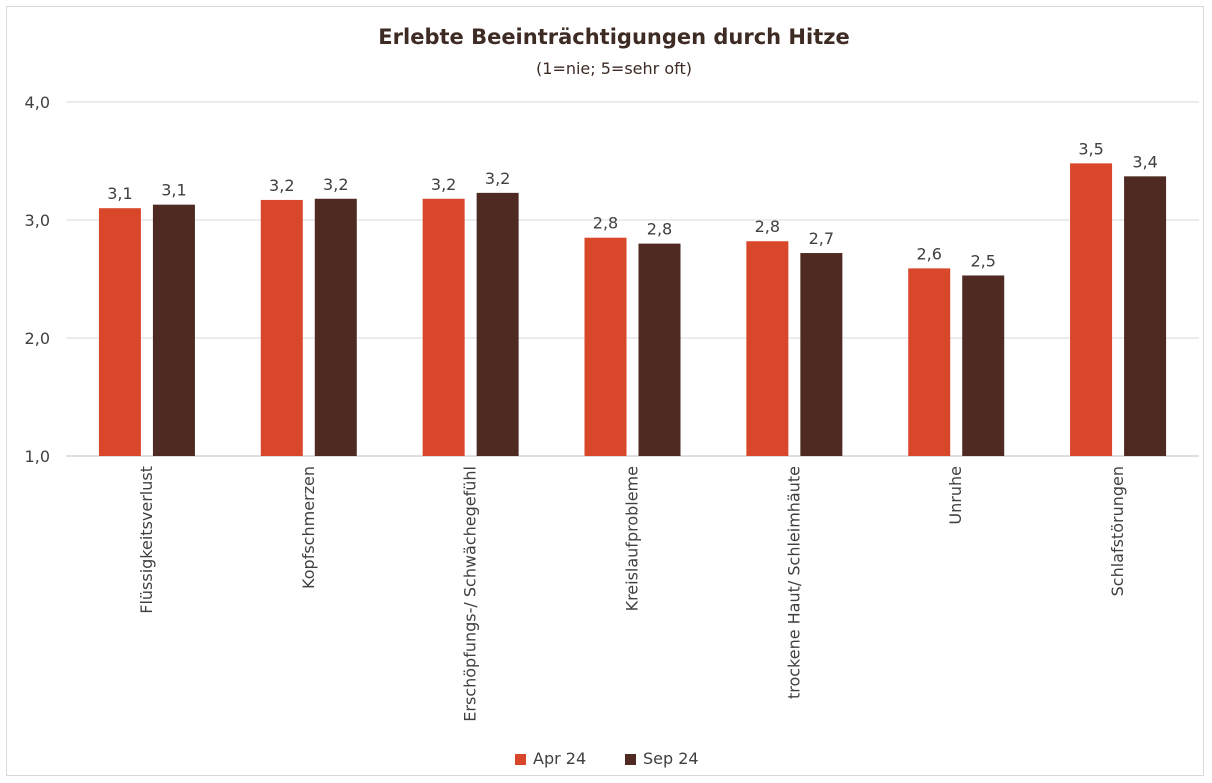 The width and height of the screenshot is (1212, 783). What do you see at coordinates (37, 102) in the screenshot?
I see `y-tick-label: 4,0` at bounding box center [37, 102].